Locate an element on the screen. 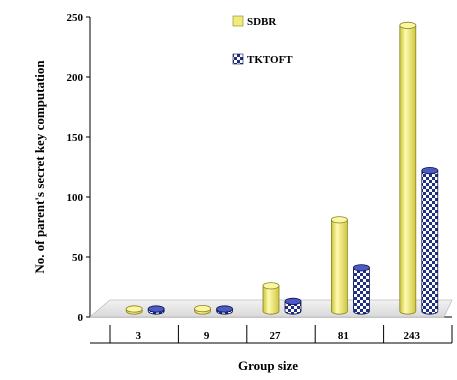 Image resolution: width=457 pixels, height=380 pixels. x-tick-label: 27 is located at coordinates (276, 336).